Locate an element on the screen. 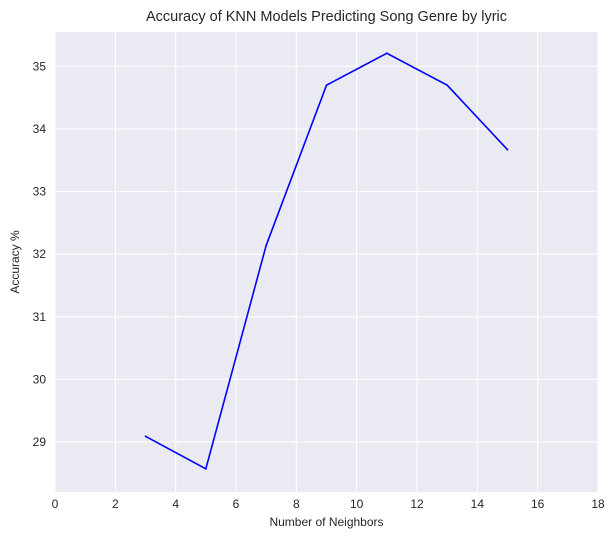 This screenshot has width=614, height=545. x-axis-label: Number of Neighbors is located at coordinates (326, 522).